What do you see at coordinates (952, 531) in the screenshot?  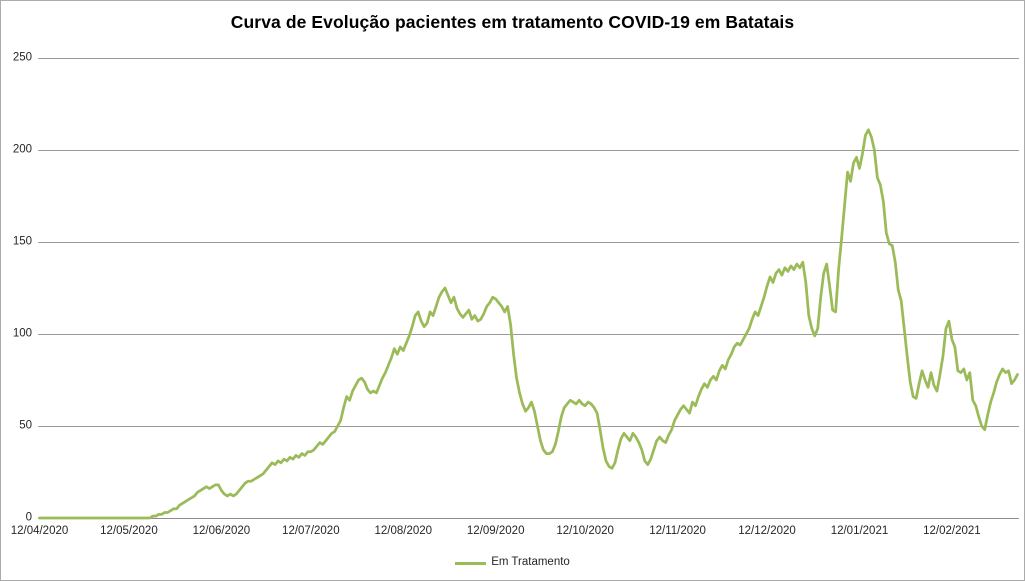 I see `x-axis-label: 12/02/2021` at bounding box center [952, 531].